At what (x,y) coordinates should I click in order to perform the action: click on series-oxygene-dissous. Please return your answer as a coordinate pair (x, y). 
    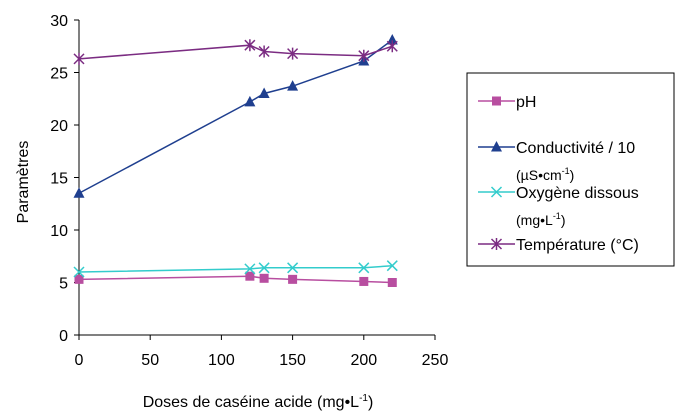
    Looking at the image, I should click on (235, 269).